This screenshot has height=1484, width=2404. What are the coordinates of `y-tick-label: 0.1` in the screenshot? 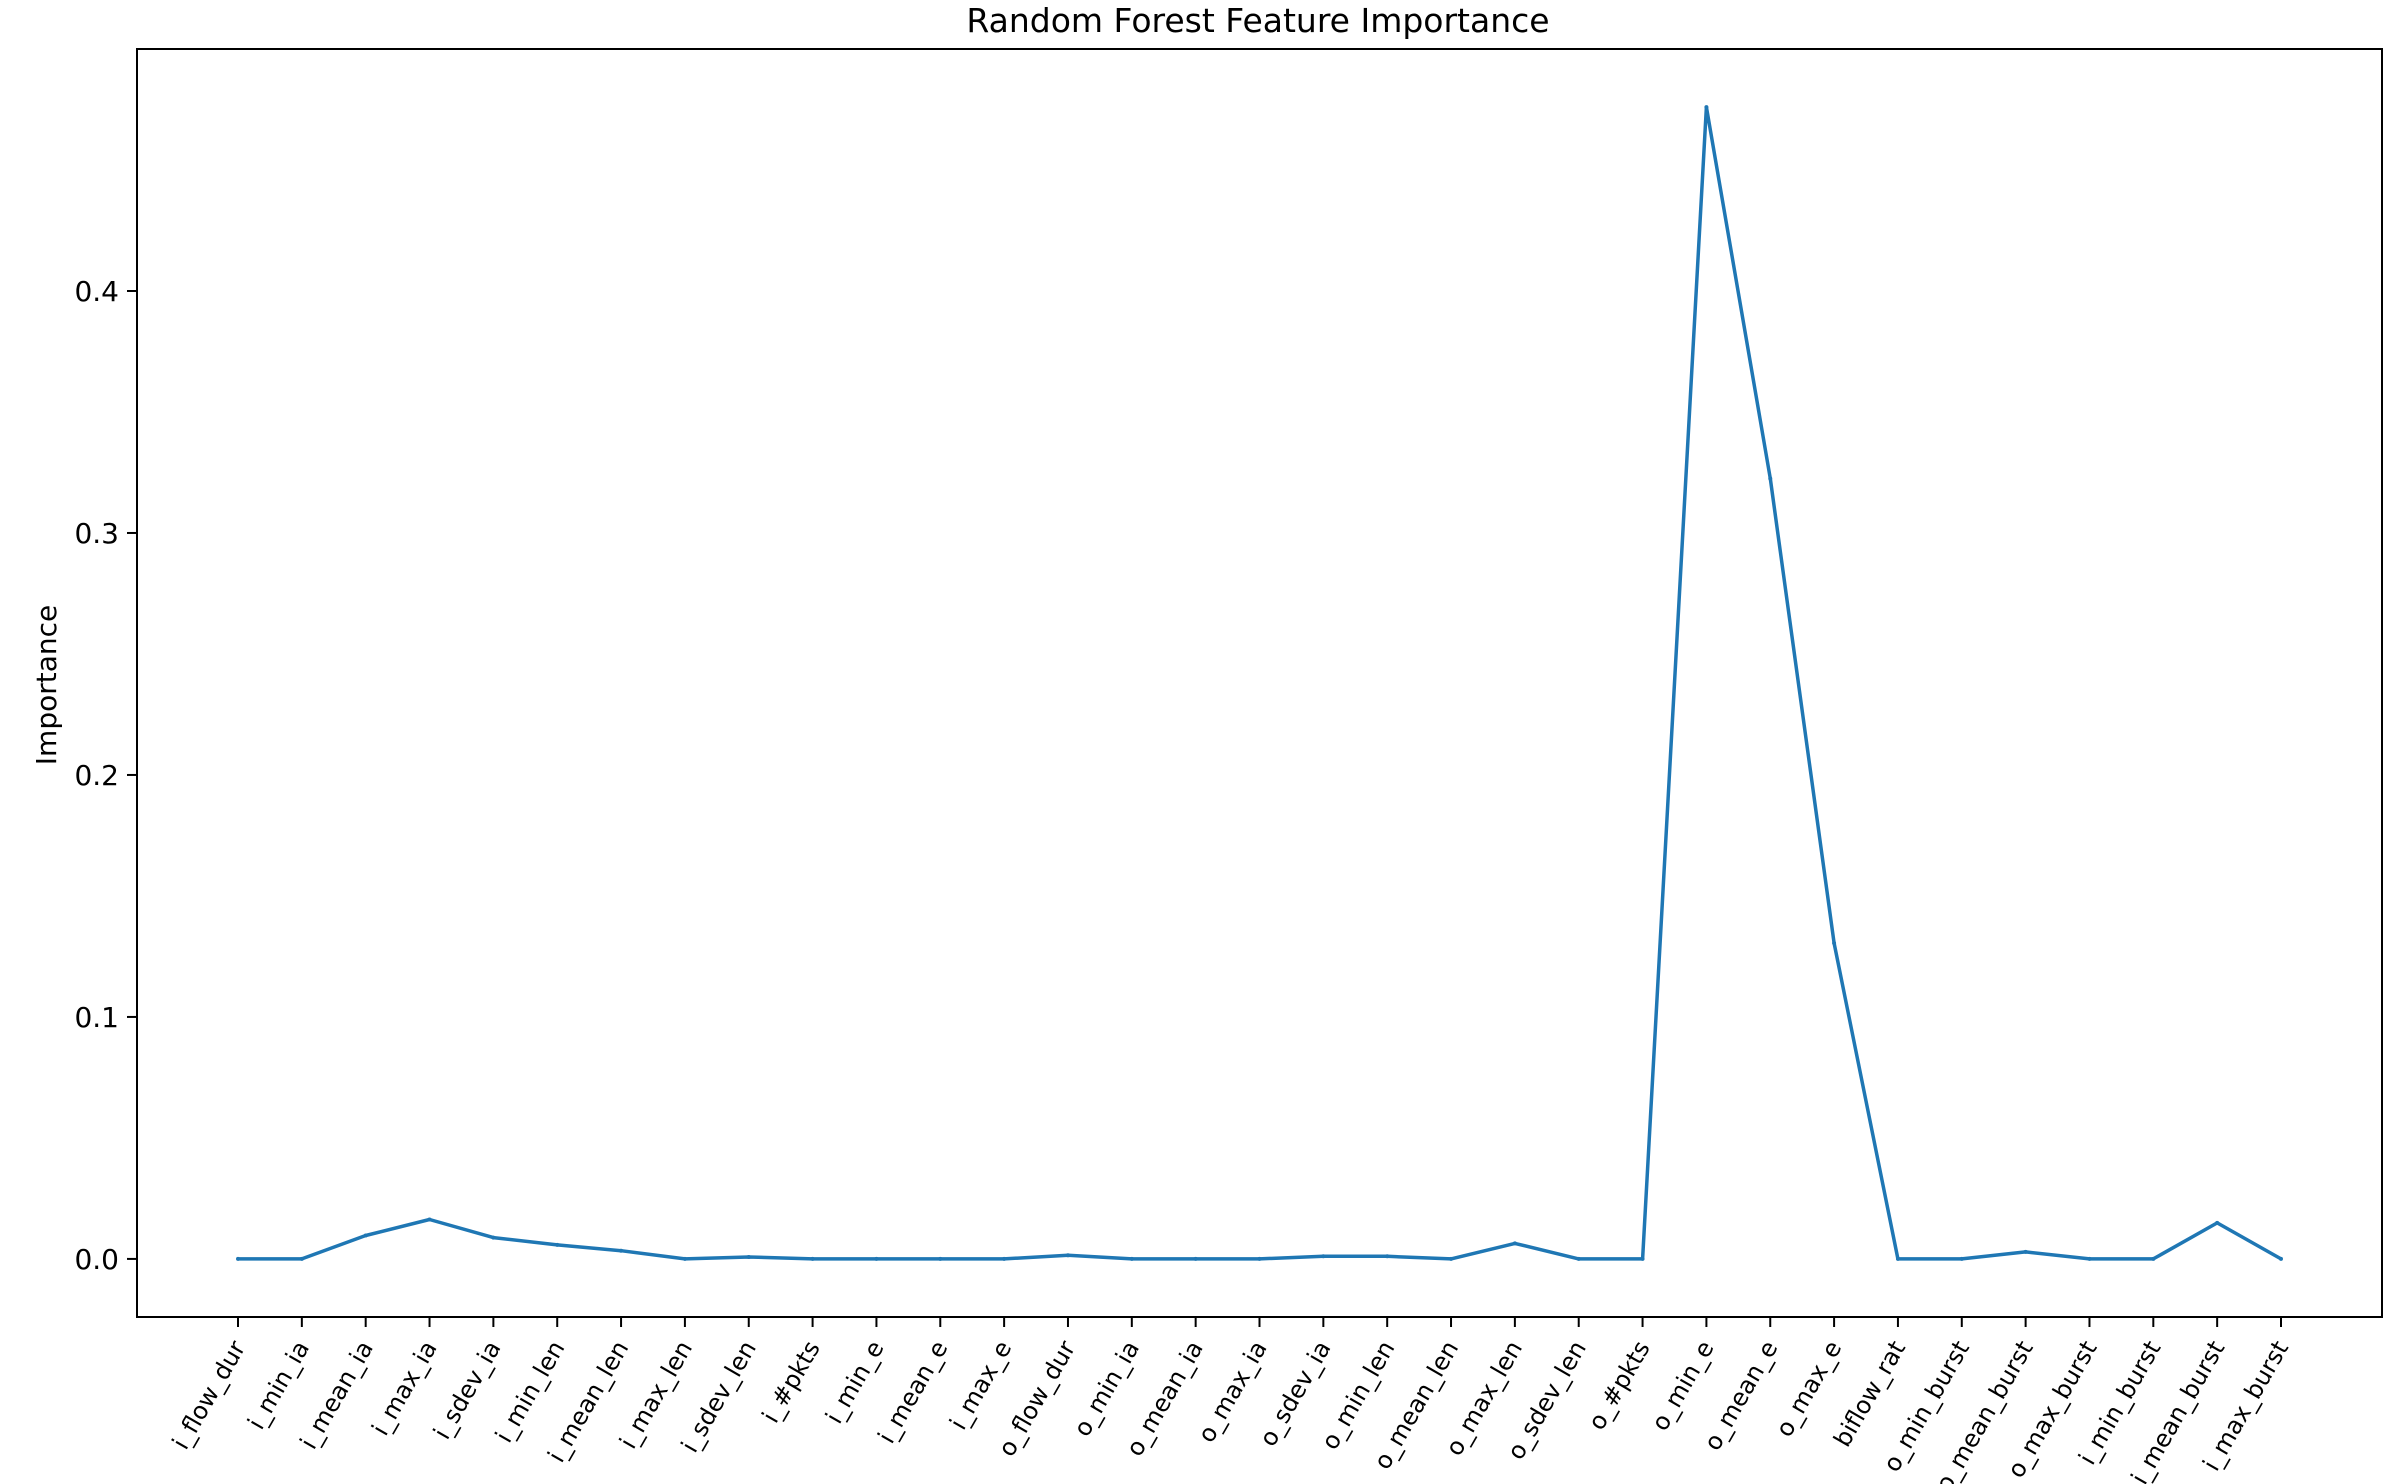 It's located at (96, 1017).